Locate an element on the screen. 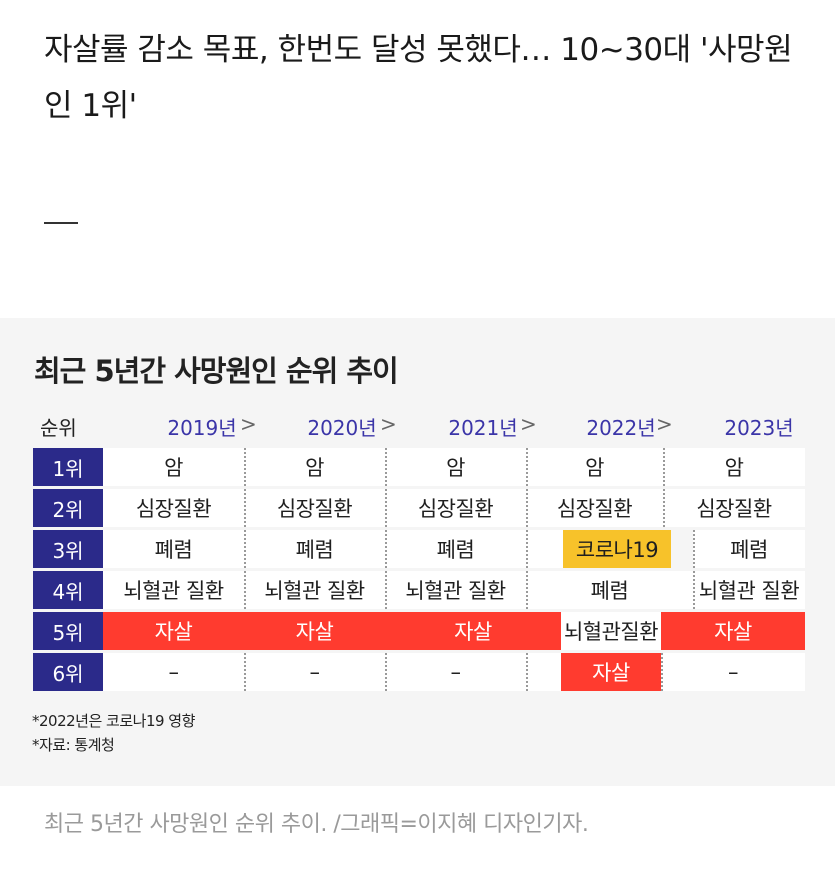 This screenshot has height=875, width=835. infographic-title: 최근 5년간 사망원인 순위 추이 is located at coordinates (216, 371).